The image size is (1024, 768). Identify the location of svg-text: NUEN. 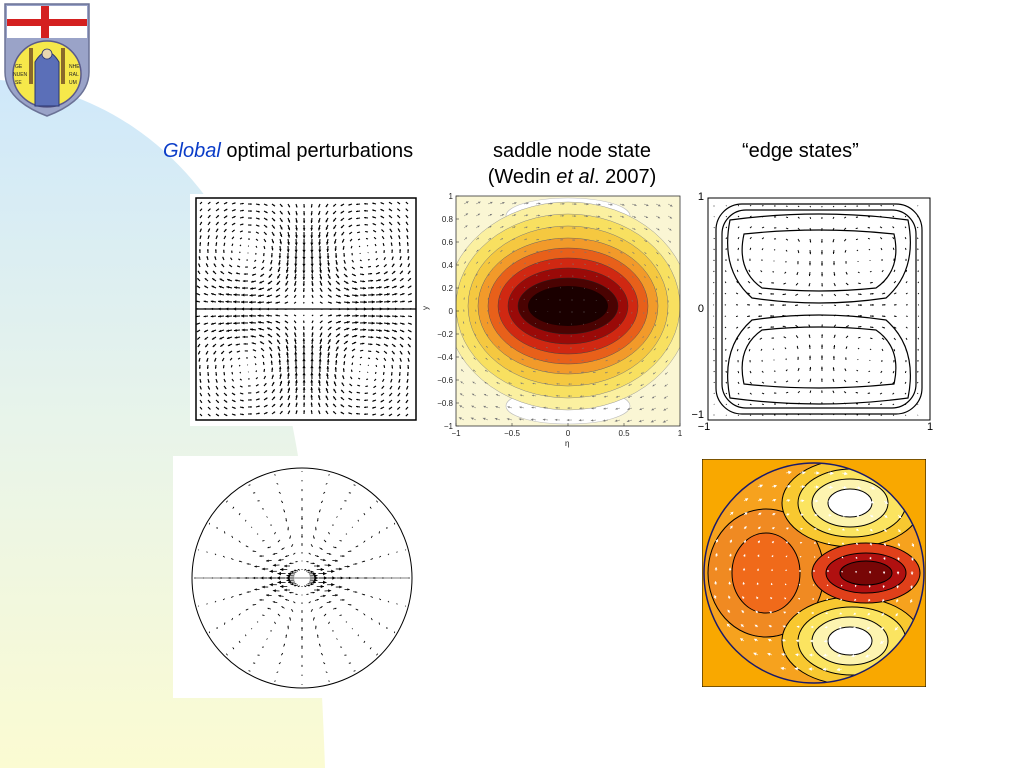
(20, 75).